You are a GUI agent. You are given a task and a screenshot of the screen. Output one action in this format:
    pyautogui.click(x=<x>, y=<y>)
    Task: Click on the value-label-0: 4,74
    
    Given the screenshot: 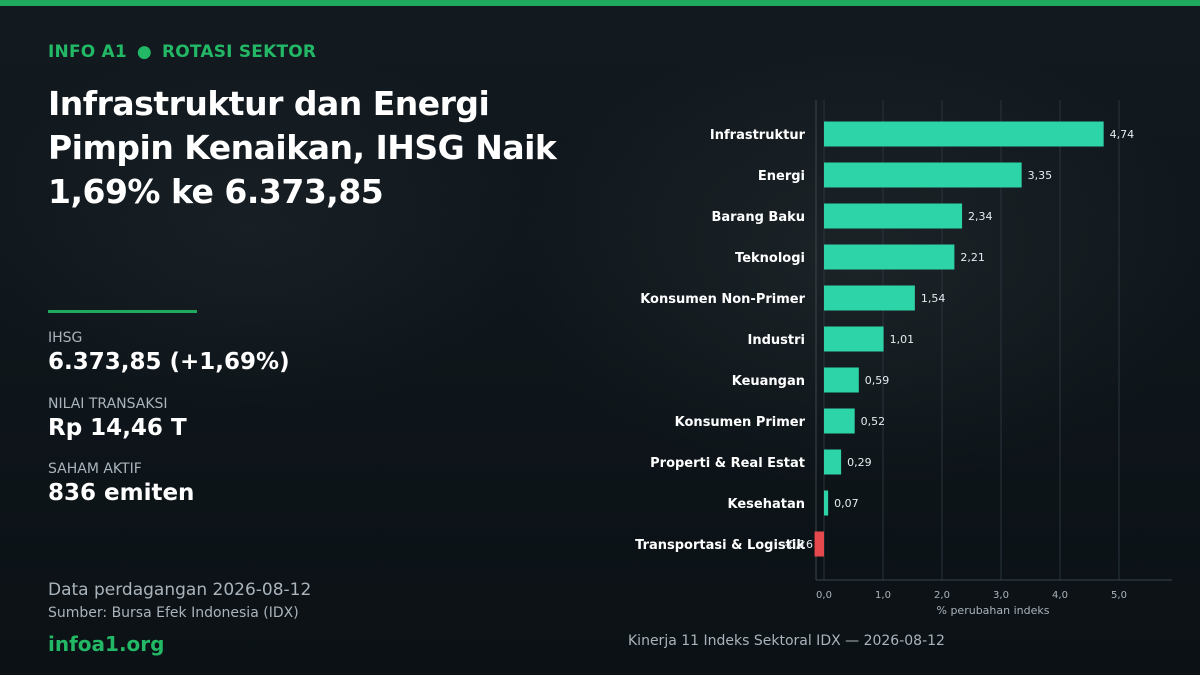 What is the action you would take?
    pyautogui.click(x=1122, y=134)
    